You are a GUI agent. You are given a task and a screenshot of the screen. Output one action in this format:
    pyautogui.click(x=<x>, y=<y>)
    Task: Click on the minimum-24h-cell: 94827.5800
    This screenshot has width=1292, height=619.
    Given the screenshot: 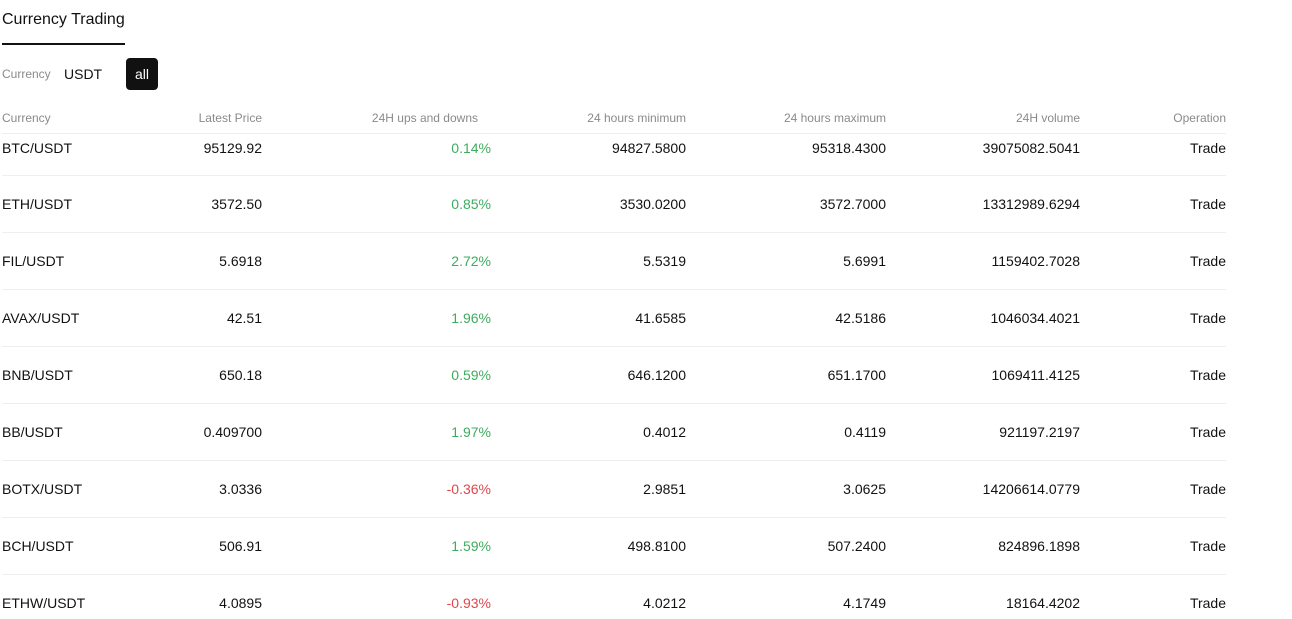 What is the action you would take?
    pyautogui.click(x=649, y=148)
    